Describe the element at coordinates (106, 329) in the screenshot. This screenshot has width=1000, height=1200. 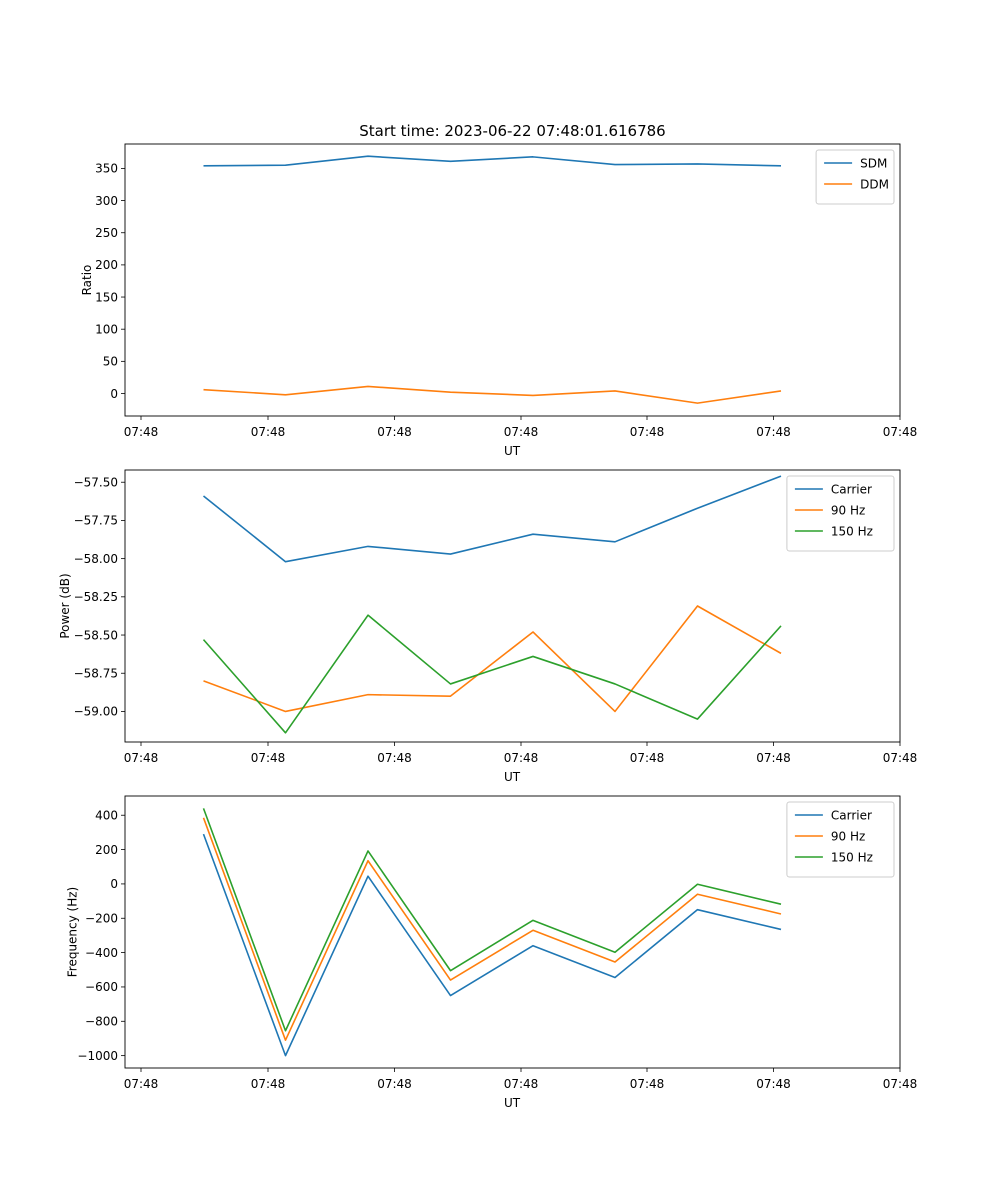
I see `y-tick-label: 100` at that location.